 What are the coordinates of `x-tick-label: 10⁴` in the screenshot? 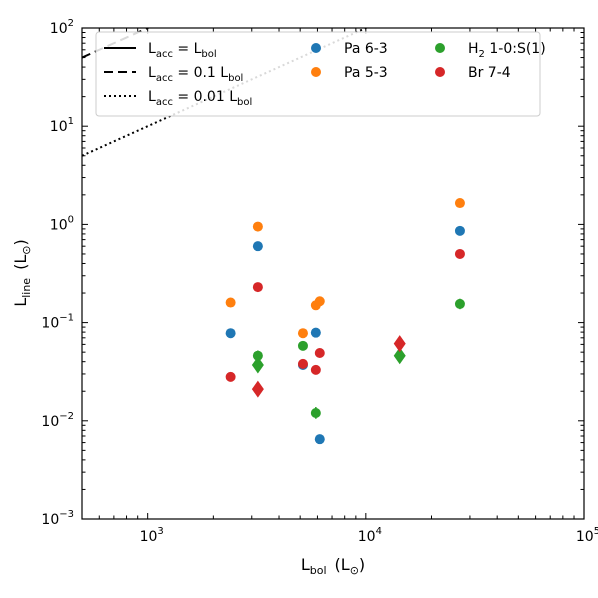 It's located at (370, 535).